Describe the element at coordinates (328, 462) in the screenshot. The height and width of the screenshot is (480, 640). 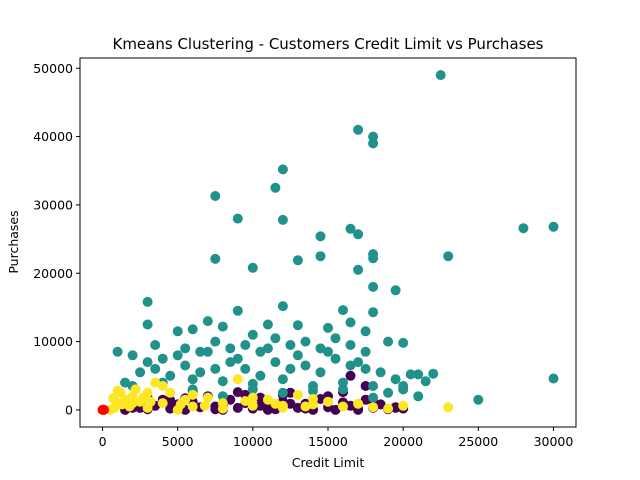
I see `x-axis-label: Credit Limit` at that location.